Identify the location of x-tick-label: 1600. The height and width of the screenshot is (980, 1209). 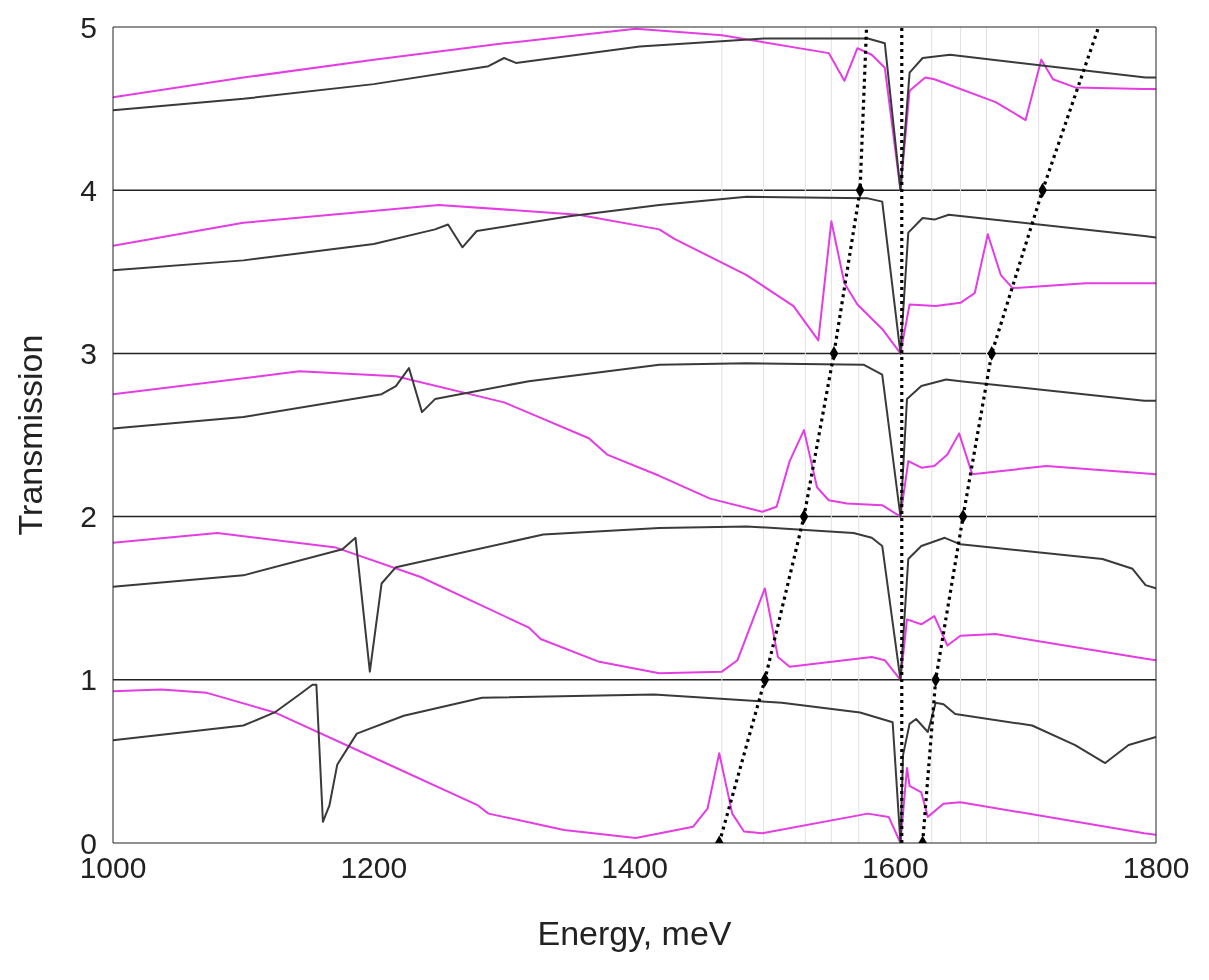
(895, 868).